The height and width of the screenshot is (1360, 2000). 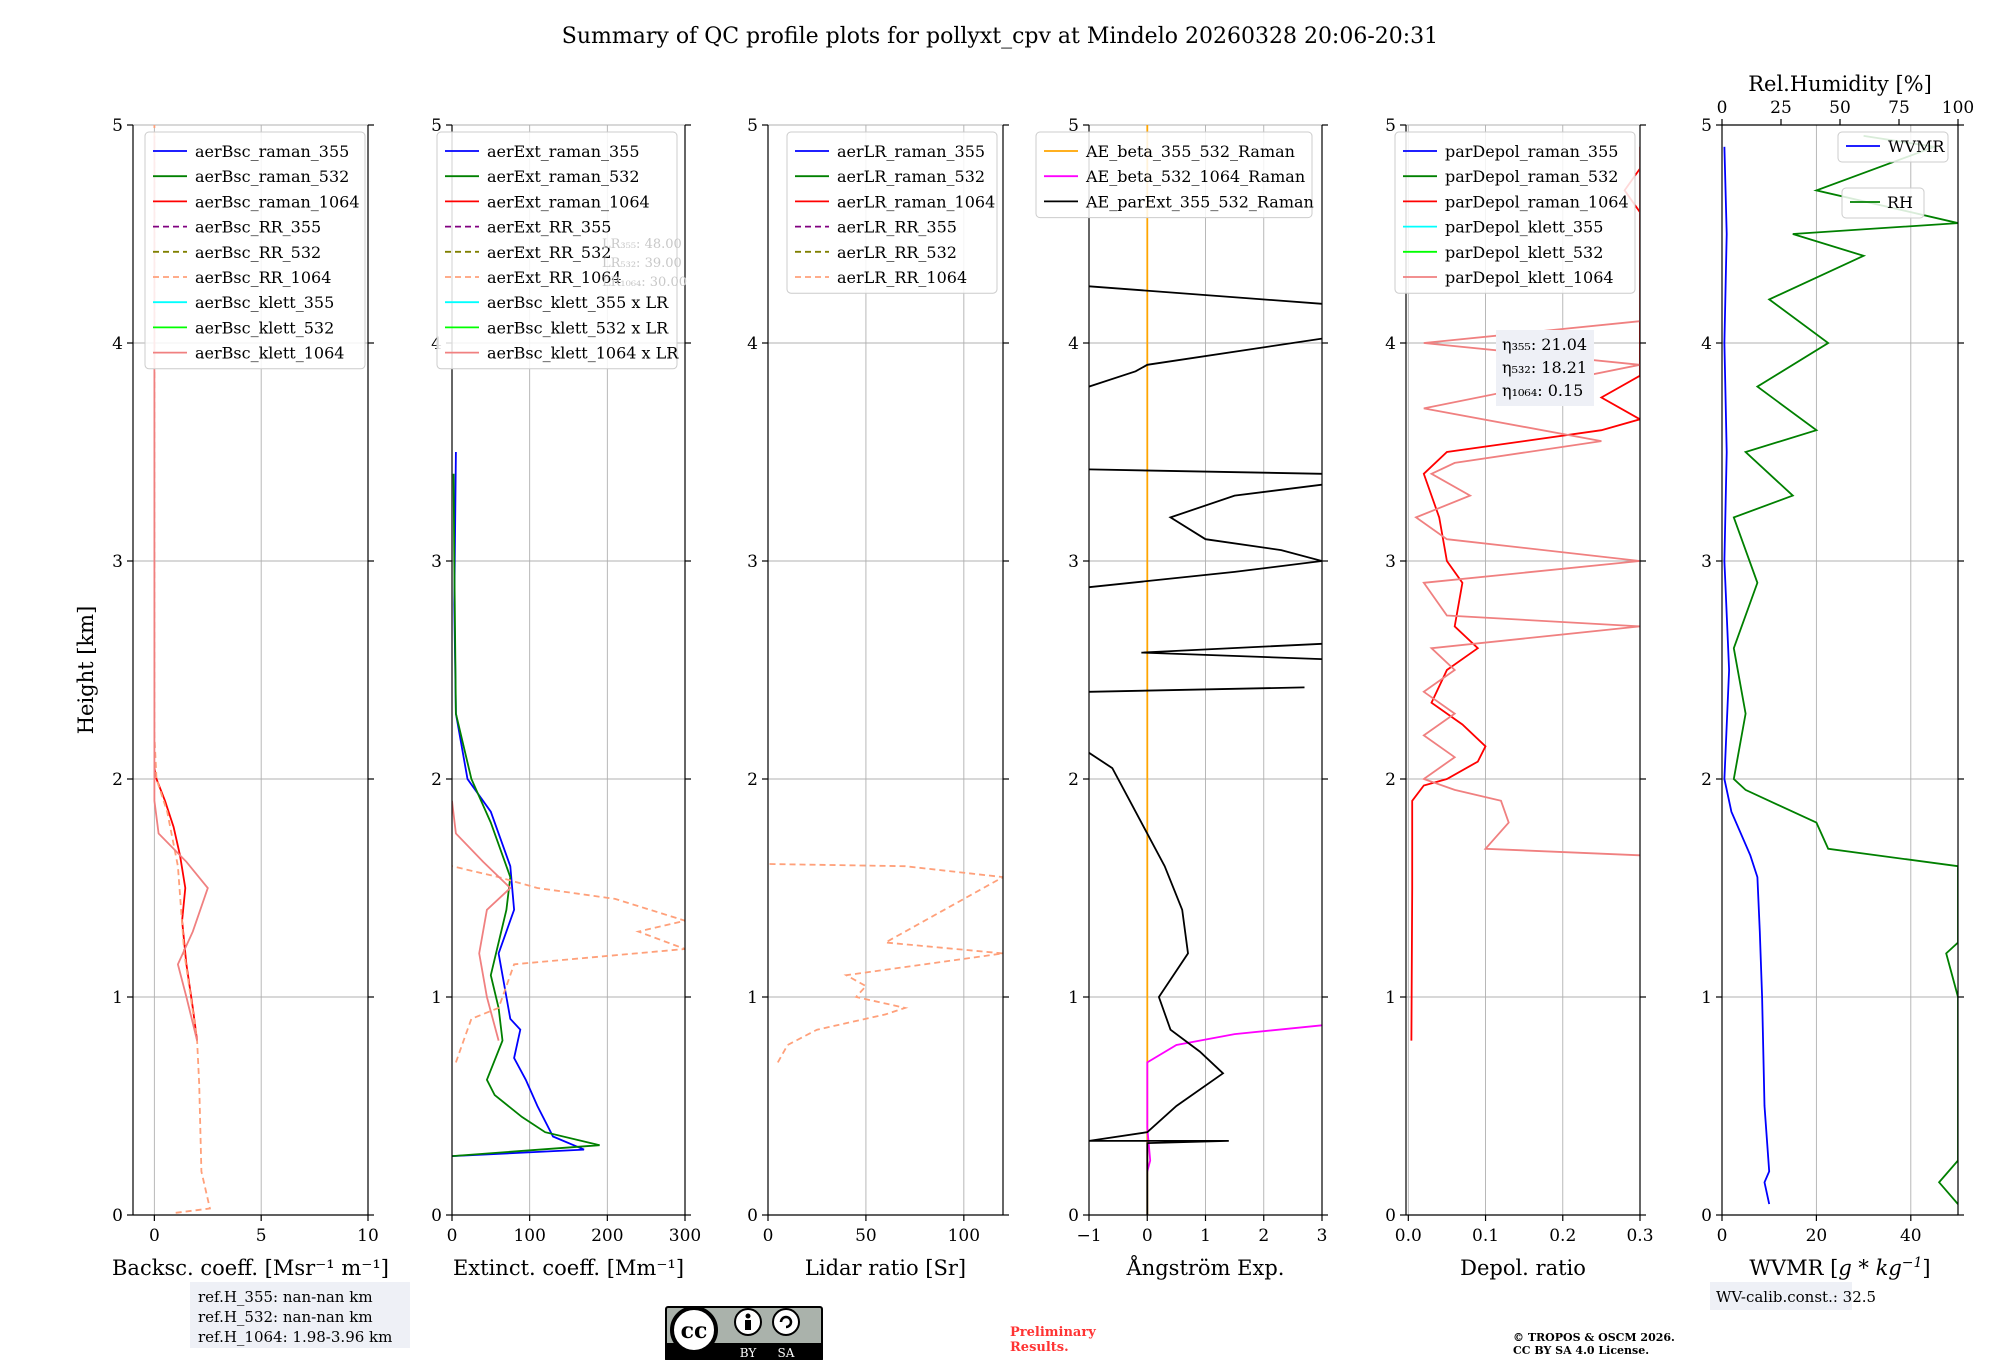 What do you see at coordinates (1529, 277) in the screenshot?
I see `legend-label-5: parDepol_klett_1064` at bounding box center [1529, 277].